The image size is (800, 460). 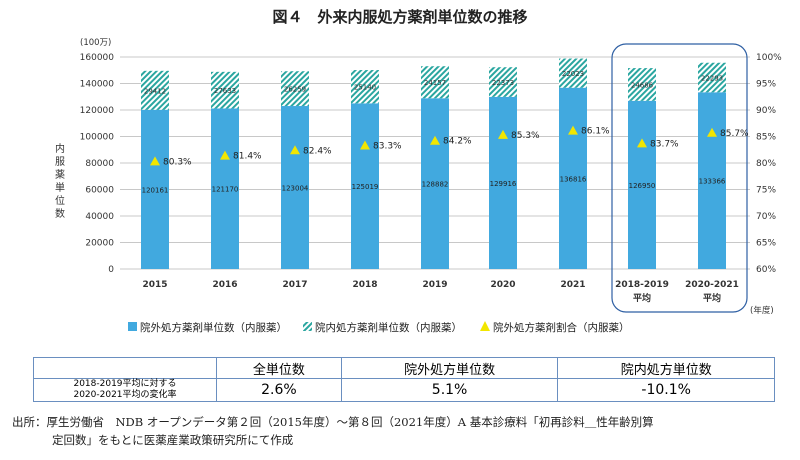 I want to click on legend-marker-ratio, so click(x=485, y=326).